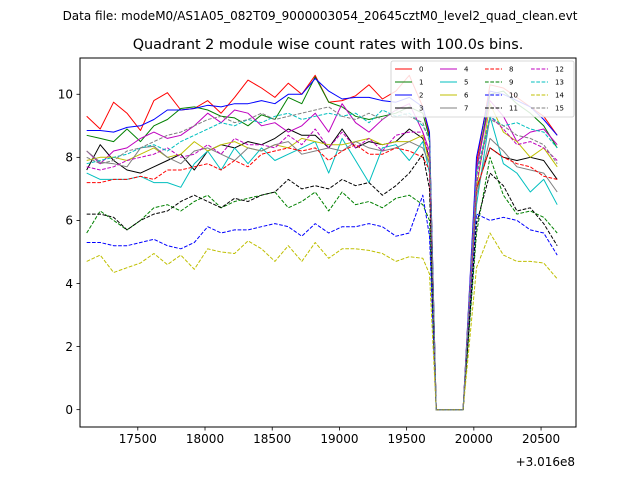  Describe the element at coordinates (69, 221) in the screenshot. I see `y-tick-label: 6` at that location.